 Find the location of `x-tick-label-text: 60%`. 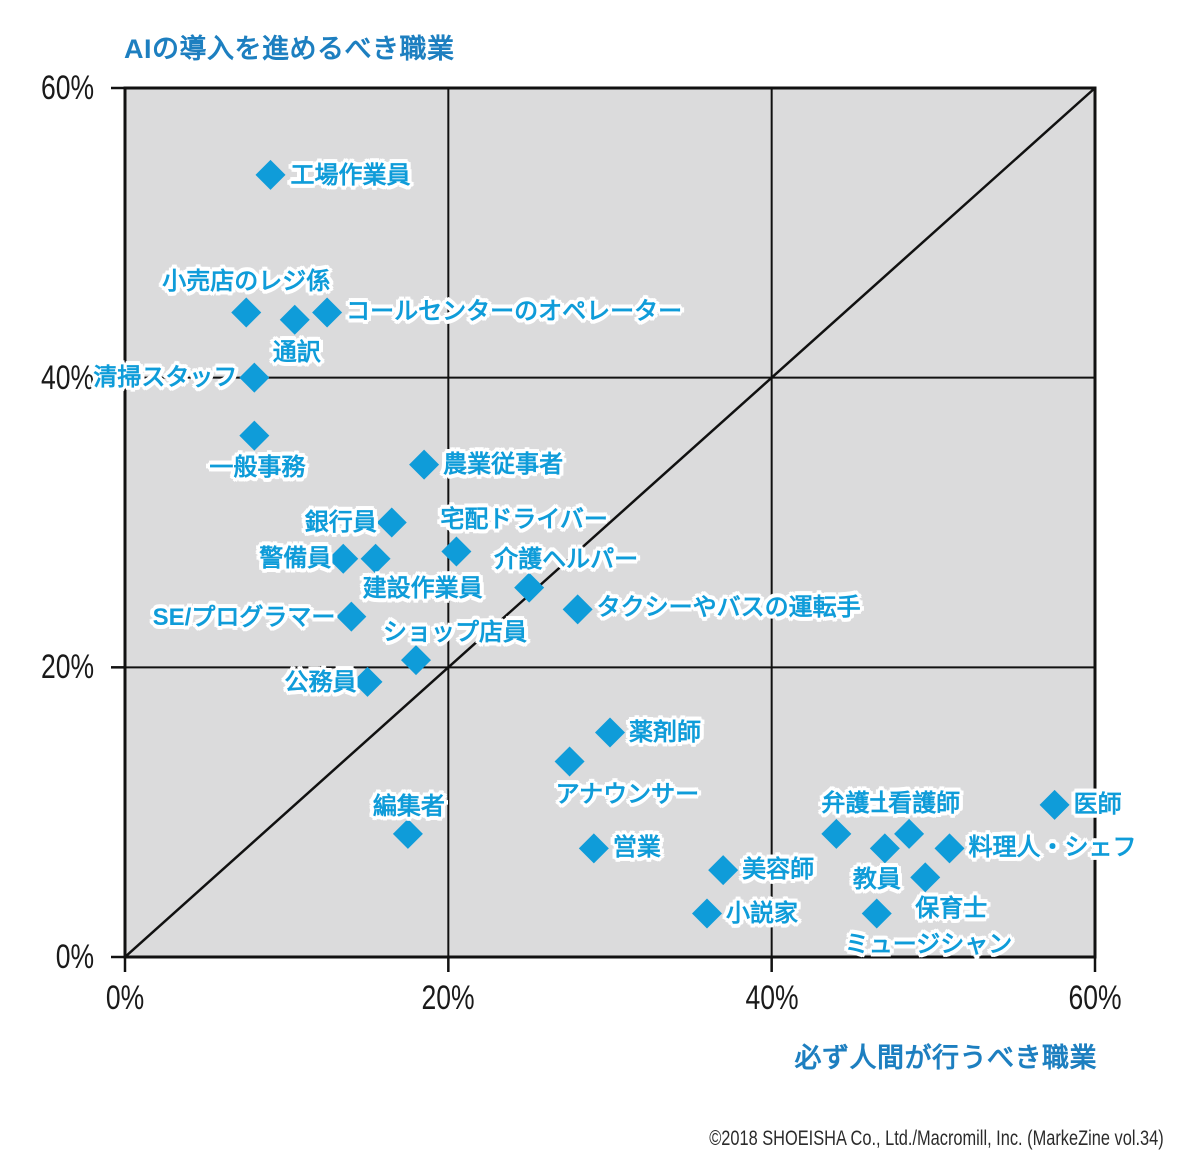

x-tick-label-text: 60% is located at coordinates (1095, 998).